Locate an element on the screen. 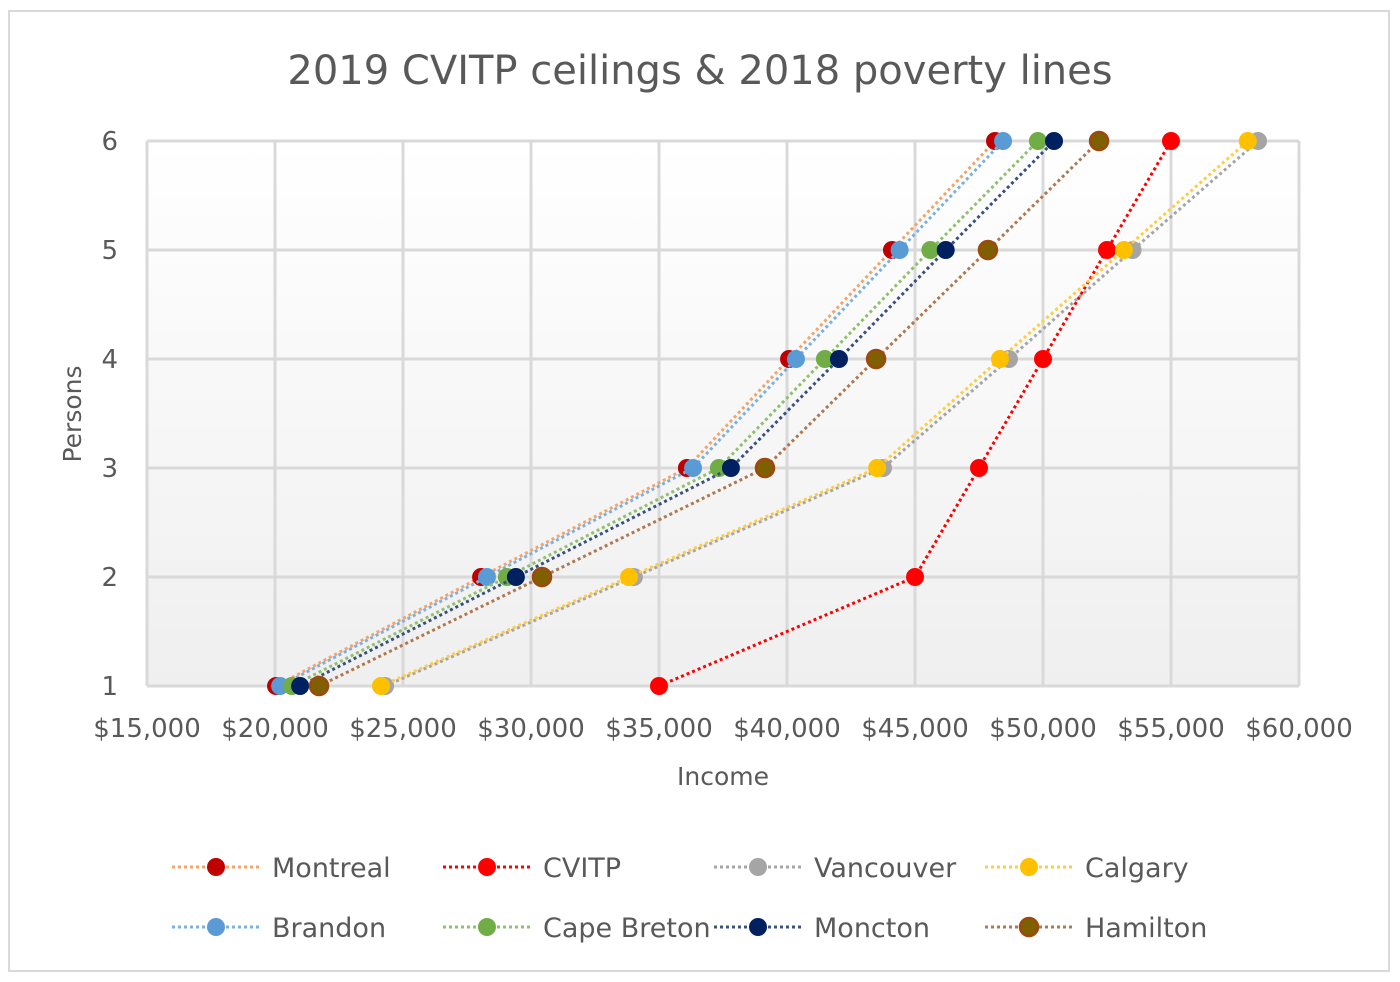  legend-item: CVITP is located at coordinates (532, 868).